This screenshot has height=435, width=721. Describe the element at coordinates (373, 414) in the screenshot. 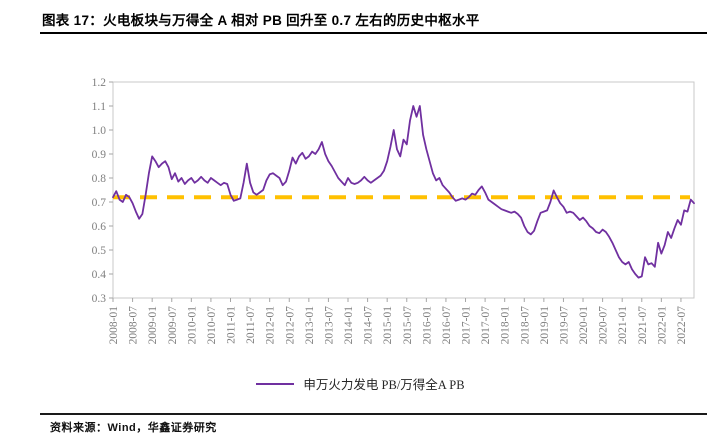

I see `source-divider` at that location.